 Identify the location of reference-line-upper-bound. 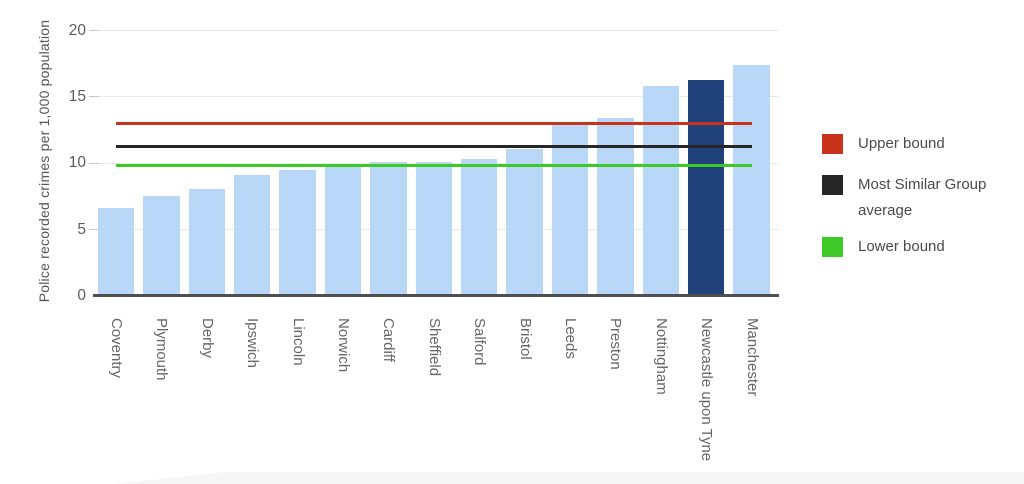
(434, 123).